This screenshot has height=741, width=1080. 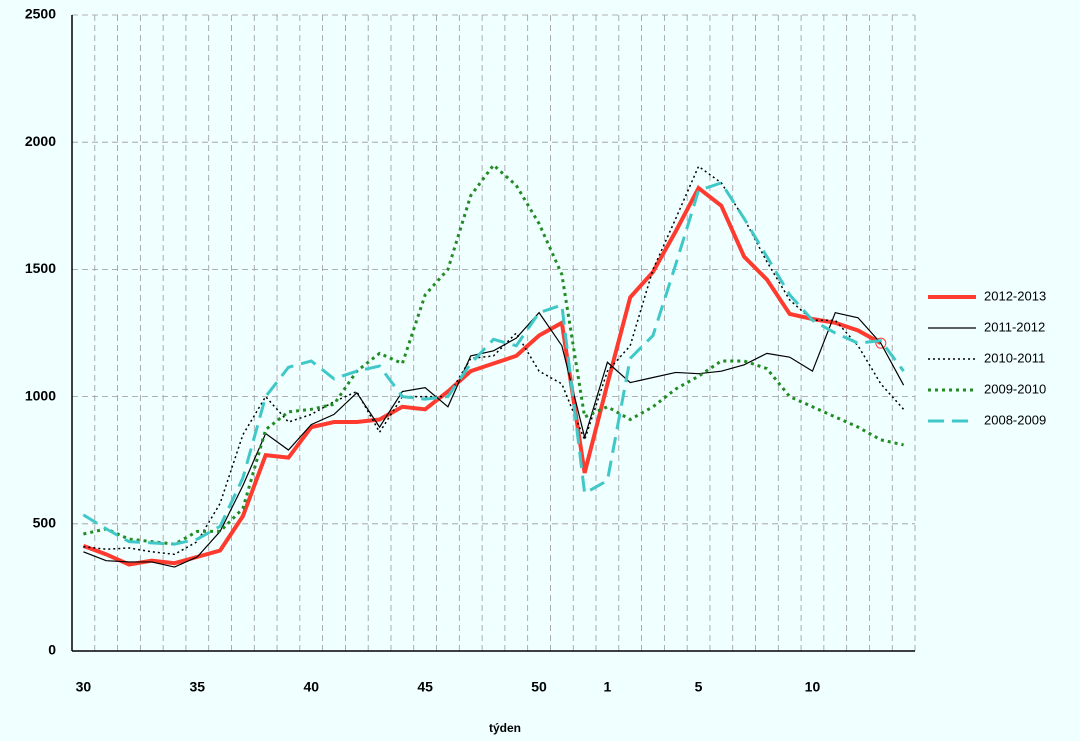 What do you see at coordinates (1014, 326) in the screenshot?
I see `legend-label: 2011-2012` at bounding box center [1014, 326].